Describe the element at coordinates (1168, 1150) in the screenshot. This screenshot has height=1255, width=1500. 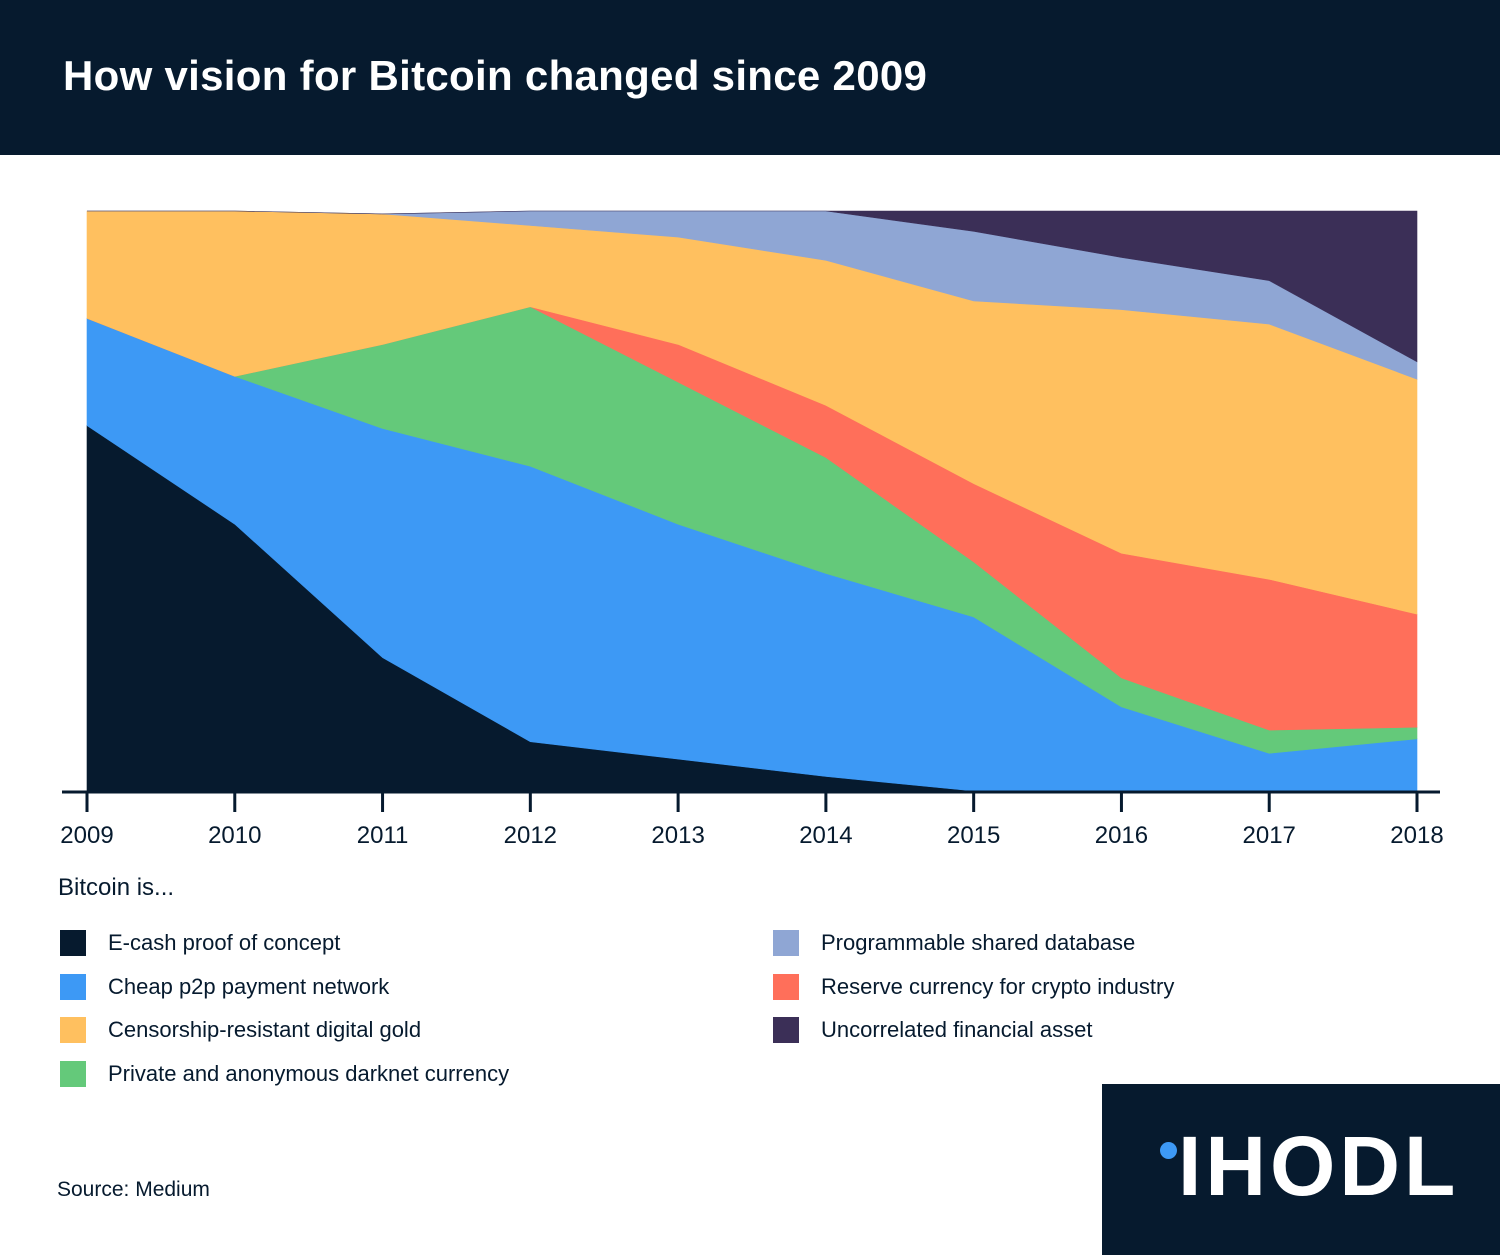
I see `brand-logo-dot-icon` at that location.